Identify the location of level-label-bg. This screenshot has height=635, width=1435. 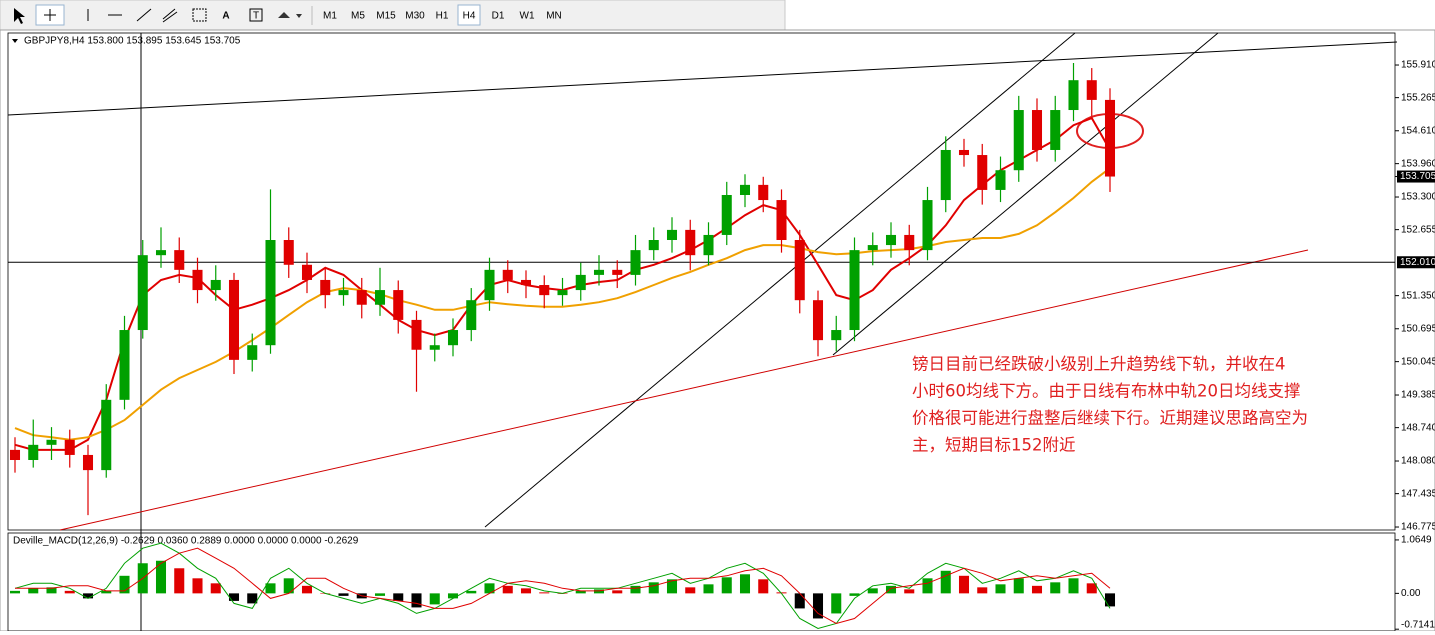
(1416, 262).